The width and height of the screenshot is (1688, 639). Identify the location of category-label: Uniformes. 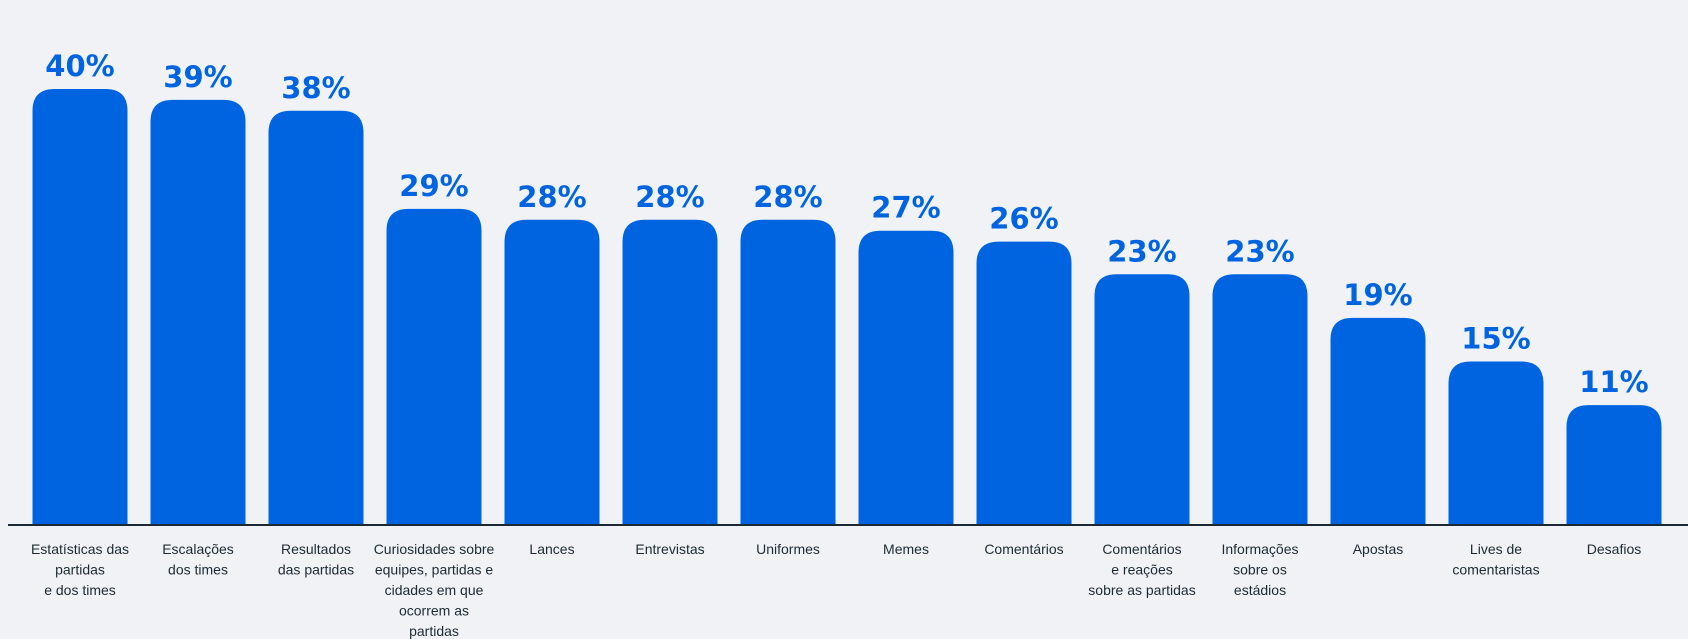
(788, 549).